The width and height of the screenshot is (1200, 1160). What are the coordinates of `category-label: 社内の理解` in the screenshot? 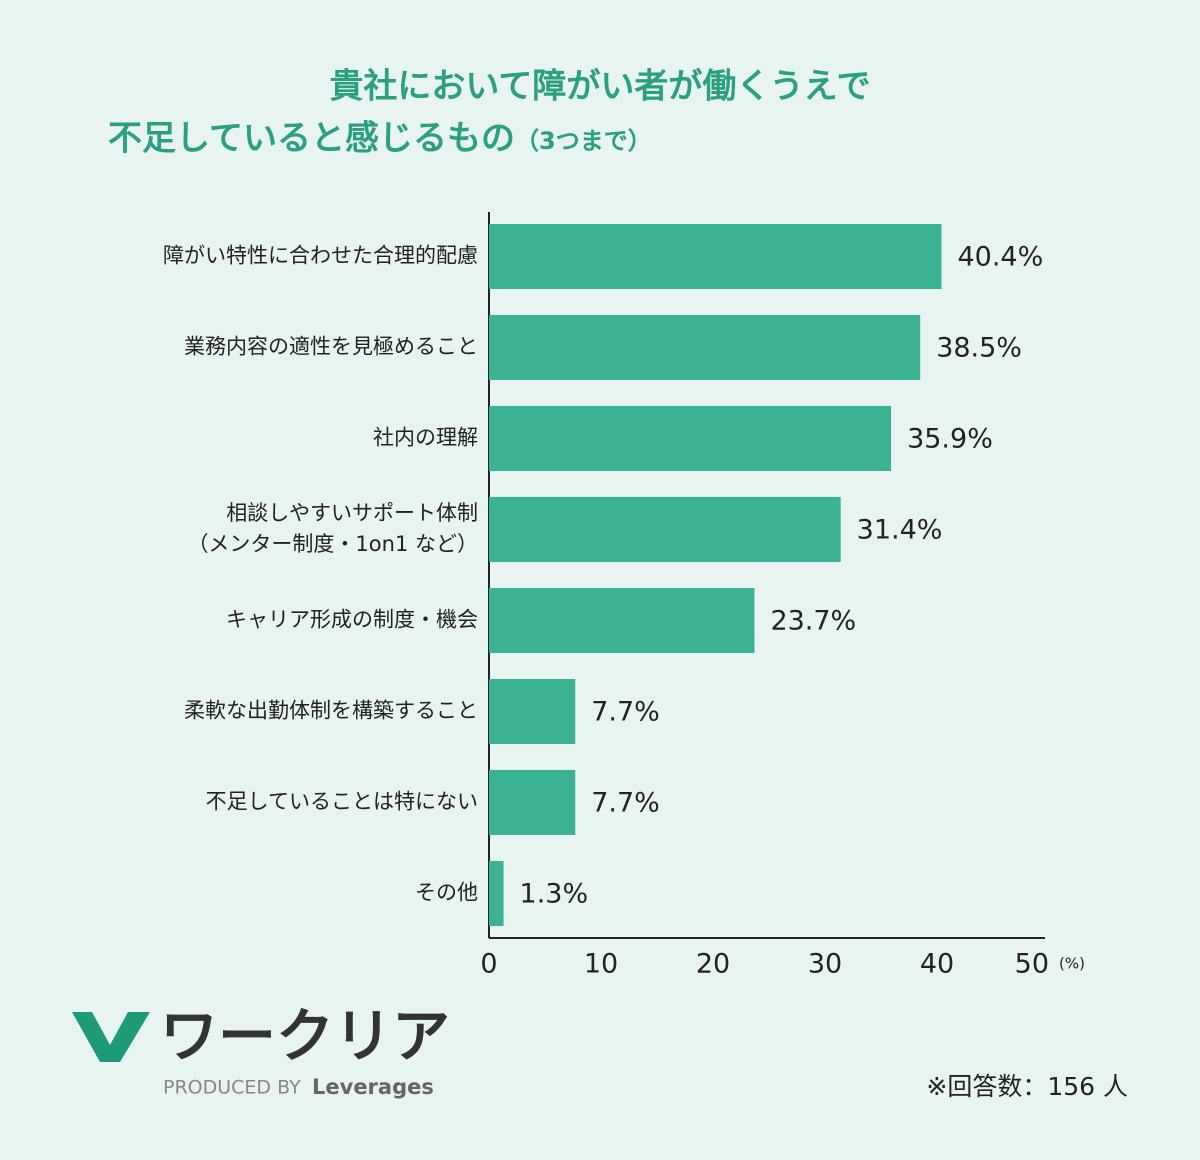 It's located at (425, 437).